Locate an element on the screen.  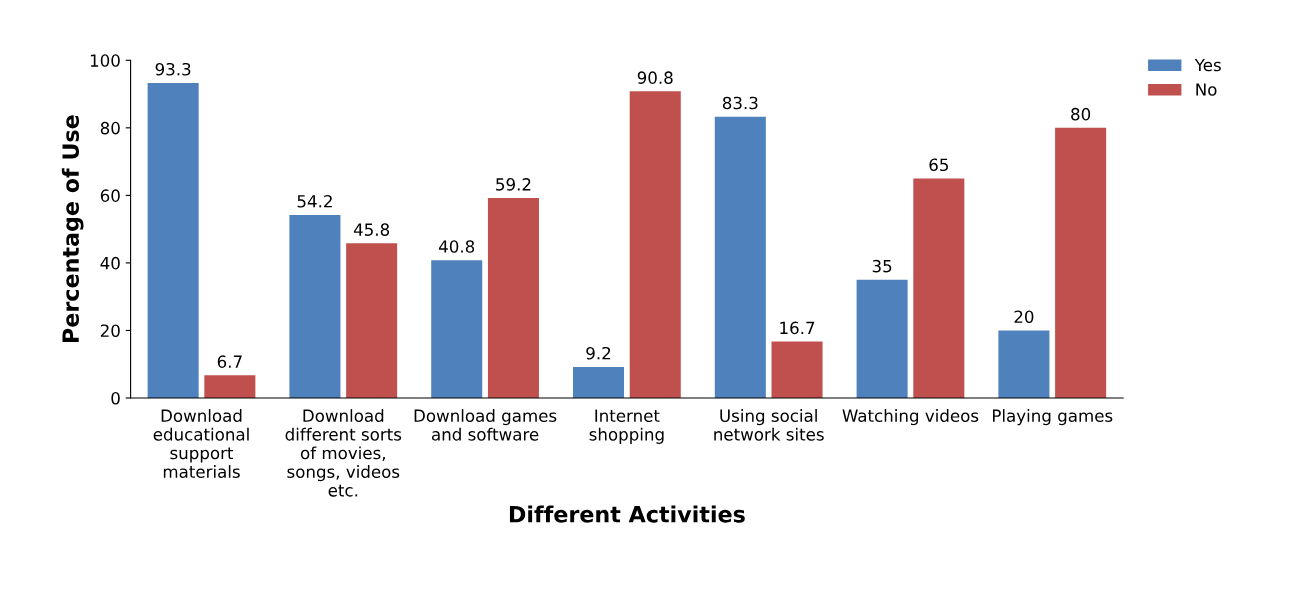
data-label: 59.2 is located at coordinates (513, 184).